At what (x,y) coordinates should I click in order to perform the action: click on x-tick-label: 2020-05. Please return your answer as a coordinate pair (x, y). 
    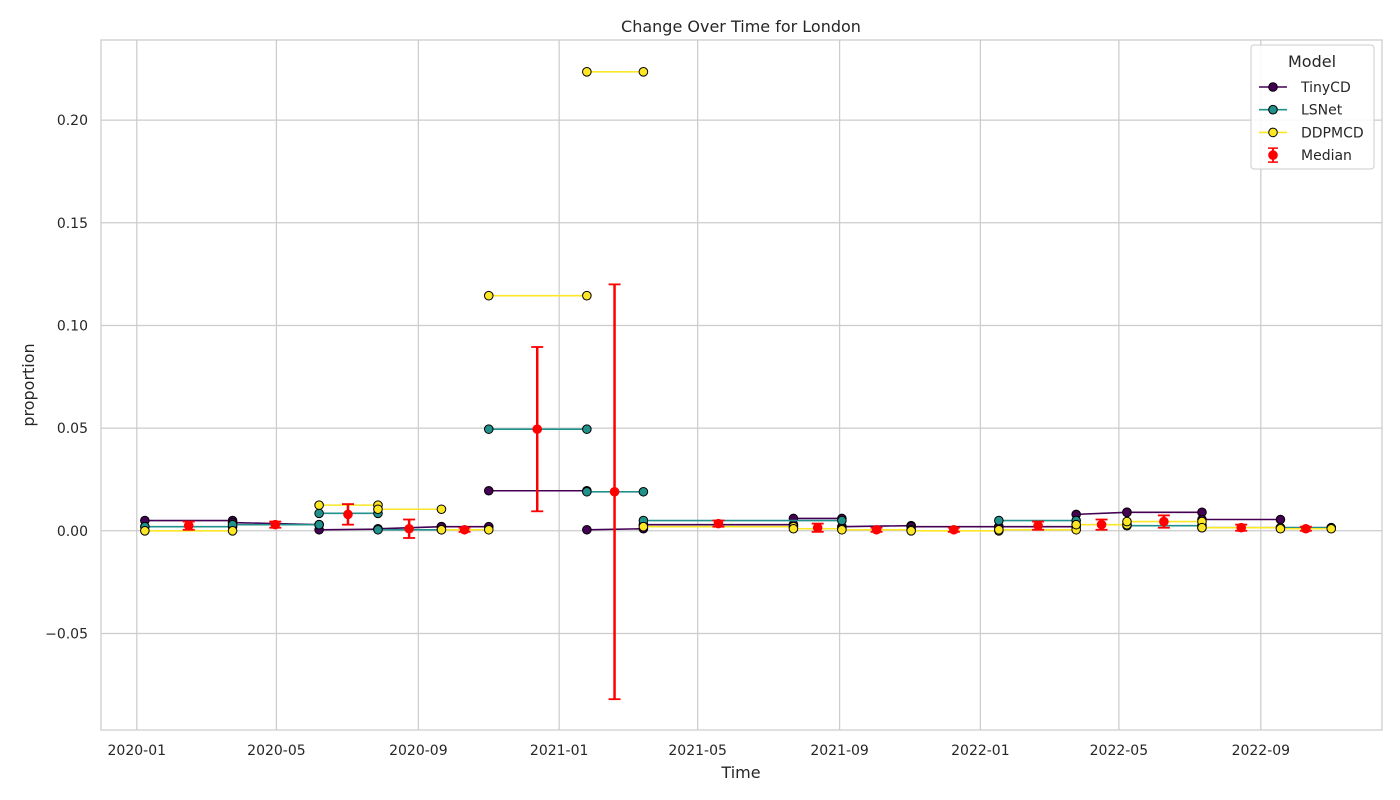
    Looking at the image, I should click on (276, 751).